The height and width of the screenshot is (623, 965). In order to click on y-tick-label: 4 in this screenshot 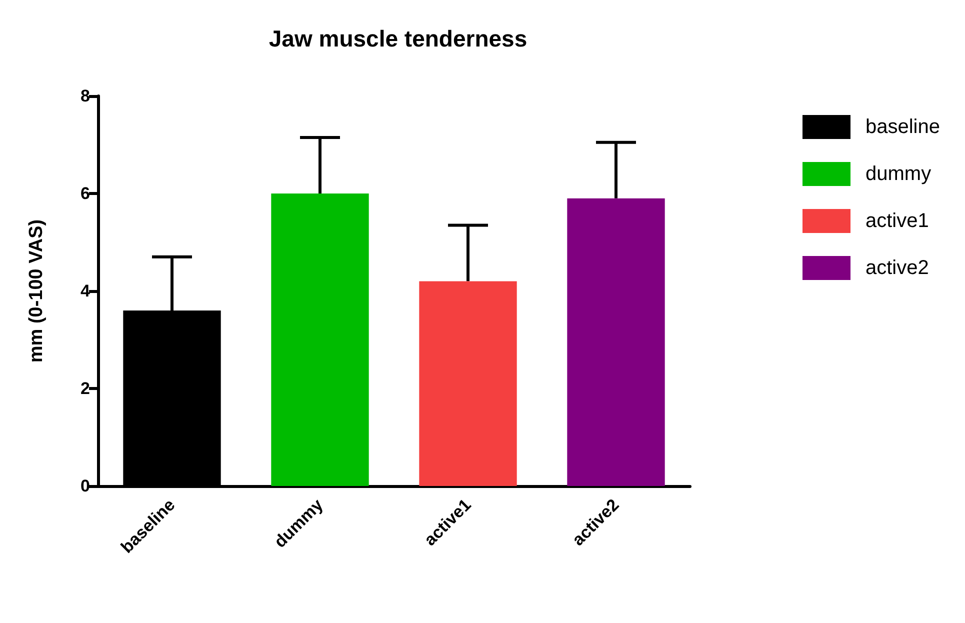, I will do `click(85, 291)`.